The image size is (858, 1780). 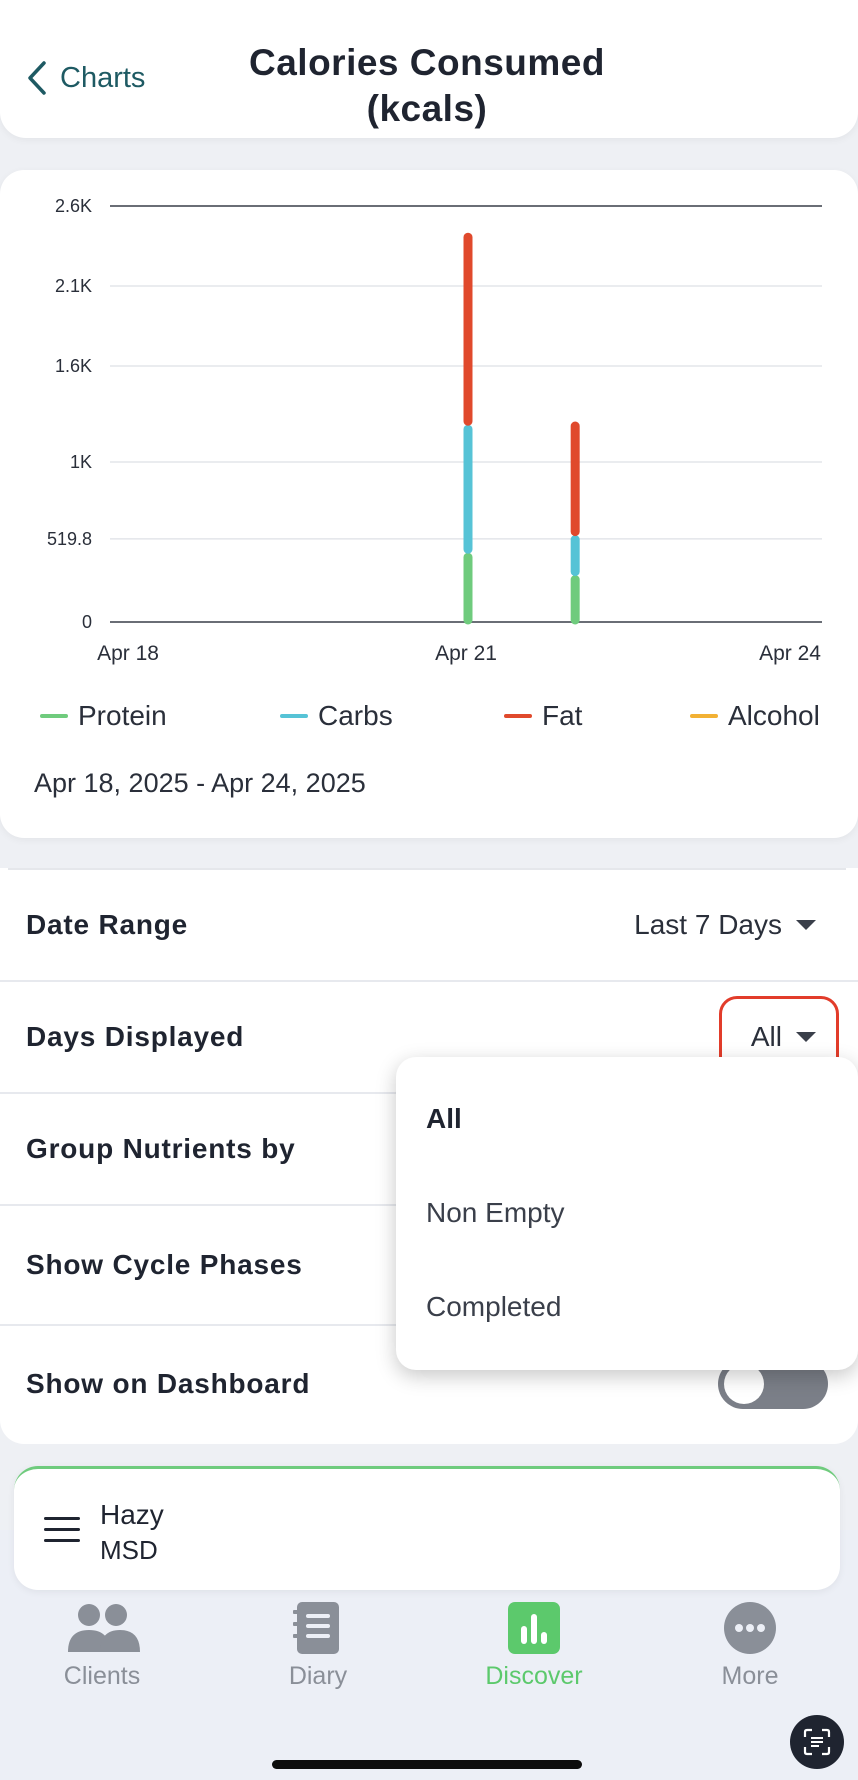 I want to click on client-switcher: Hazy MSD, so click(x=427, y=1528).